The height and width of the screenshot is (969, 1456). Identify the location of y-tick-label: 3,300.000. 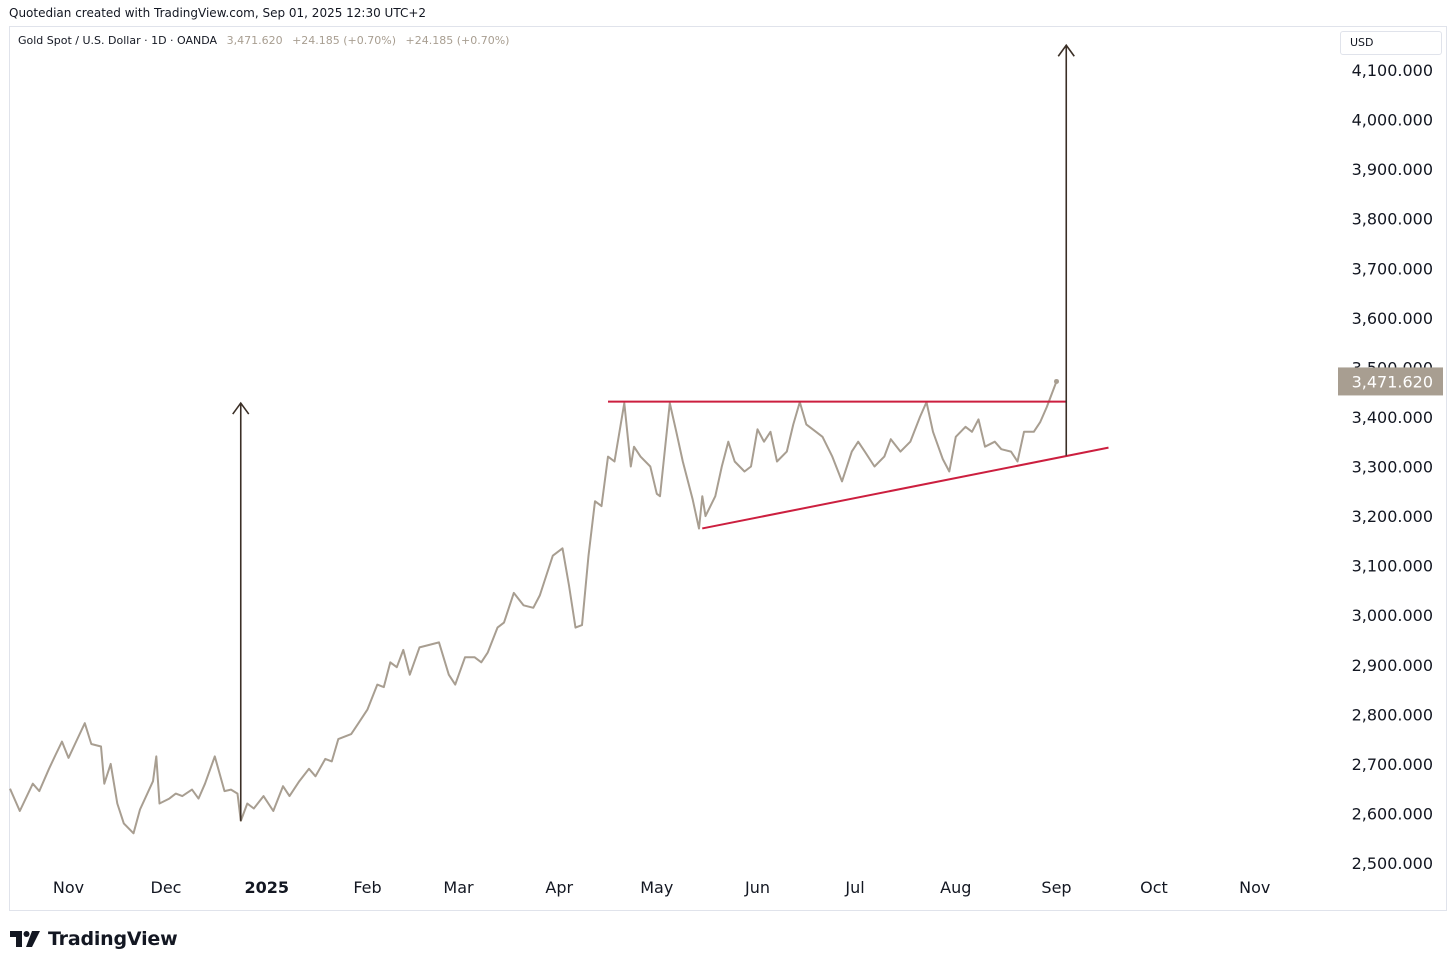
(1392, 467).